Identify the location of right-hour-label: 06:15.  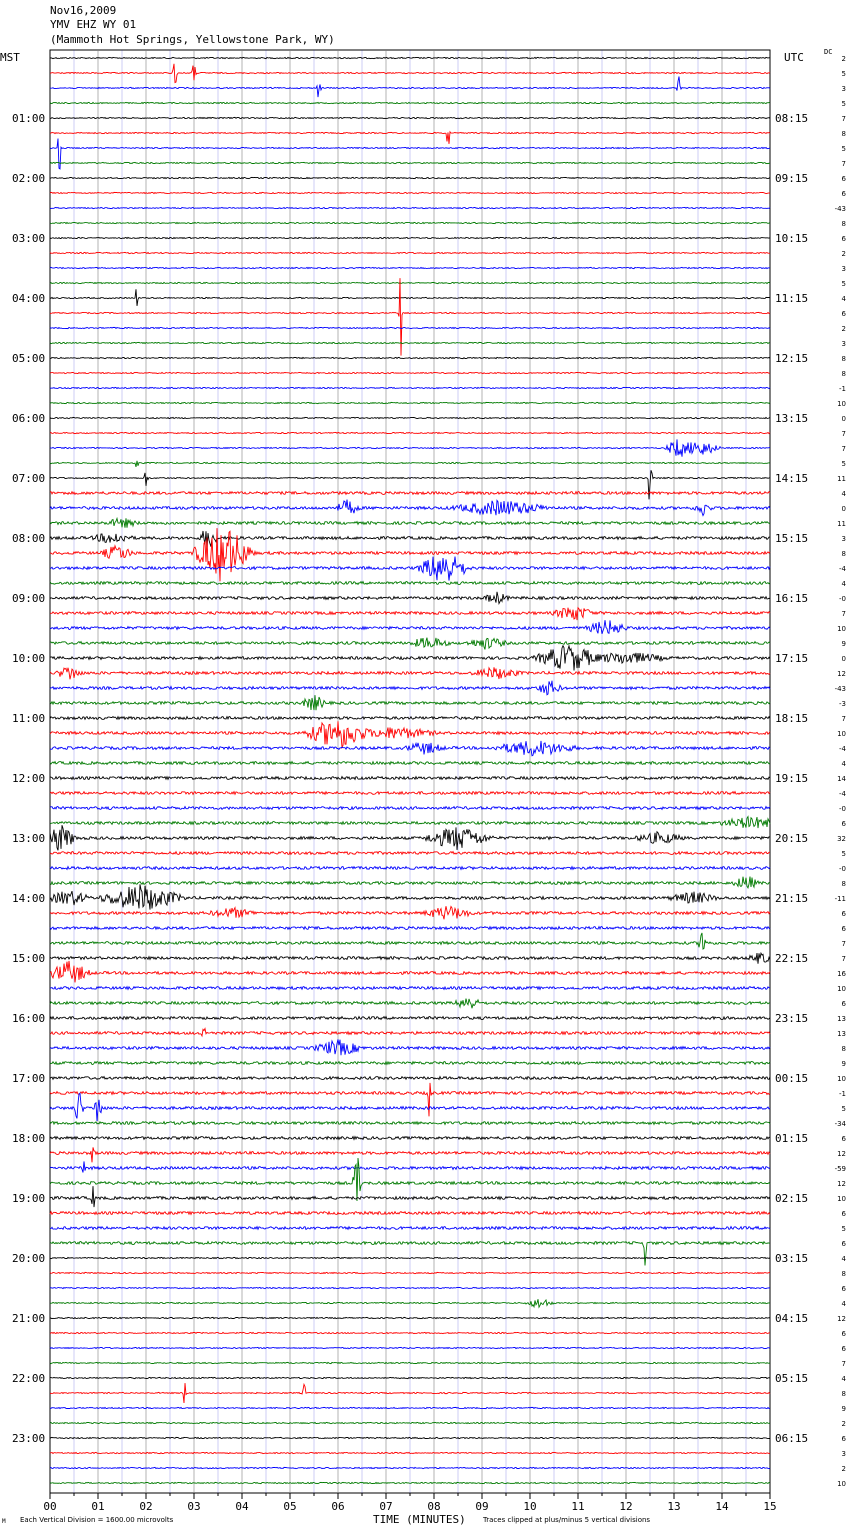
(791, 1438).